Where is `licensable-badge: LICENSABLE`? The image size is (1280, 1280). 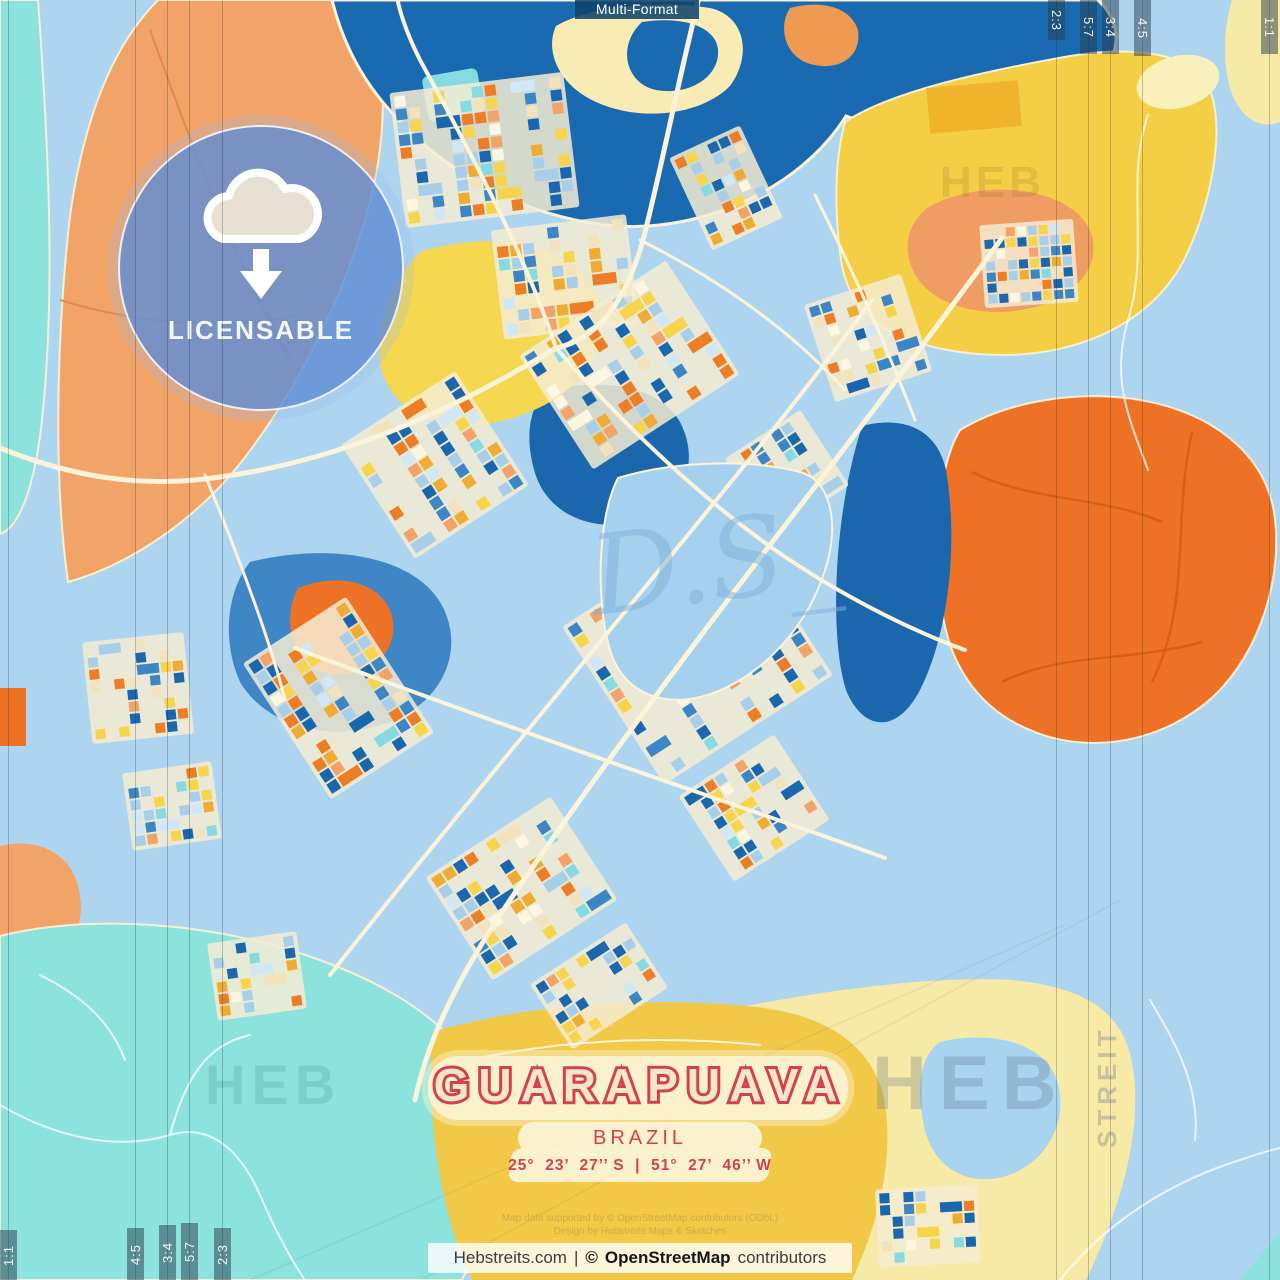 licensable-badge: LICENSABLE is located at coordinates (261, 268).